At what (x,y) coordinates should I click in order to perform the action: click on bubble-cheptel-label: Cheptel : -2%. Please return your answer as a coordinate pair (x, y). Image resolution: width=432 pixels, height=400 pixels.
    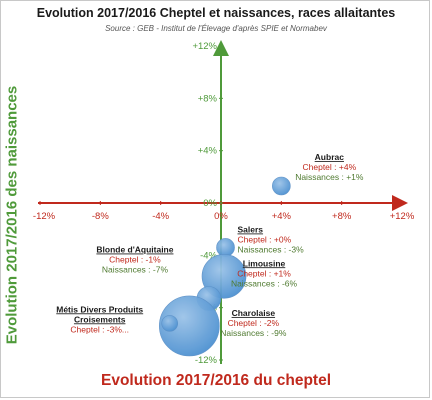
    Looking at the image, I should click on (254, 323).